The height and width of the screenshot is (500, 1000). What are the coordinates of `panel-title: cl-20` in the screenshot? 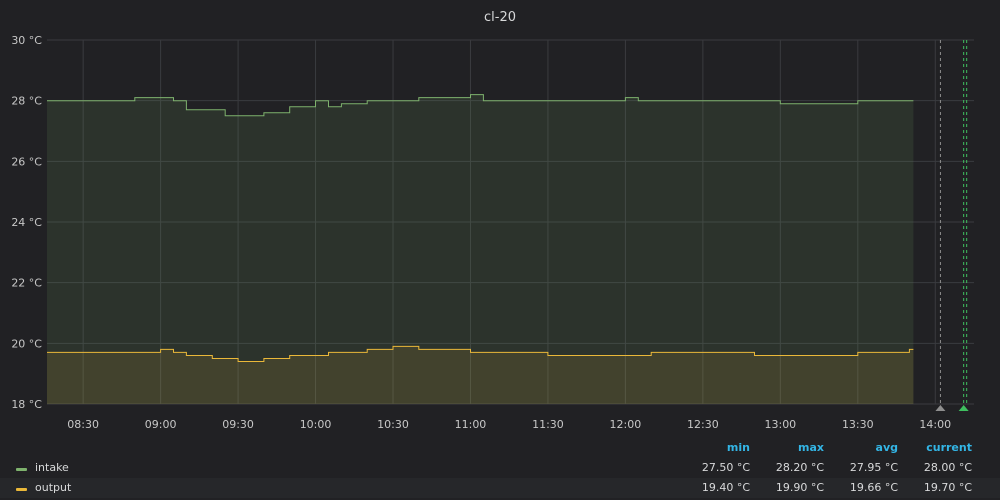 It's located at (500, 17).